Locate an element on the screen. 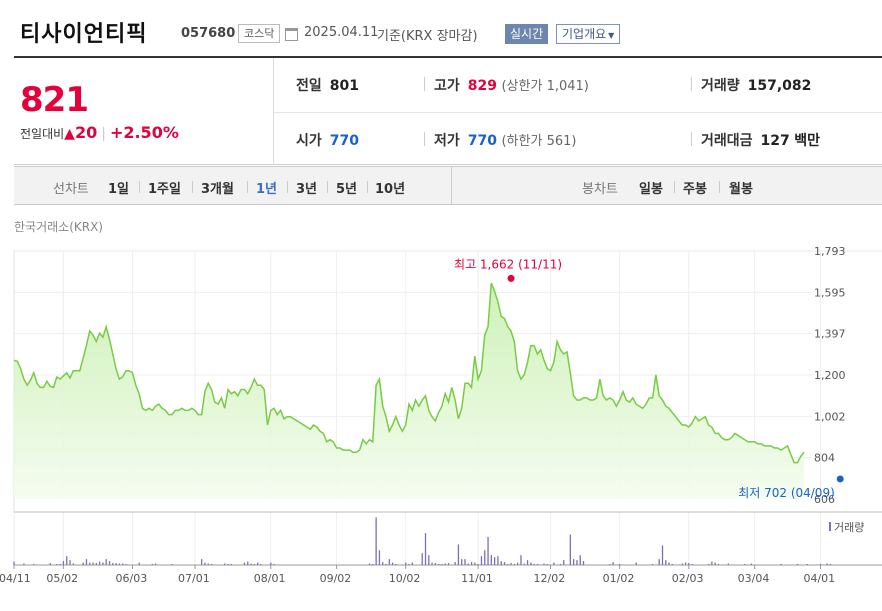 The image size is (882, 611). y-tick-label: 1,793 is located at coordinates (830, 251).